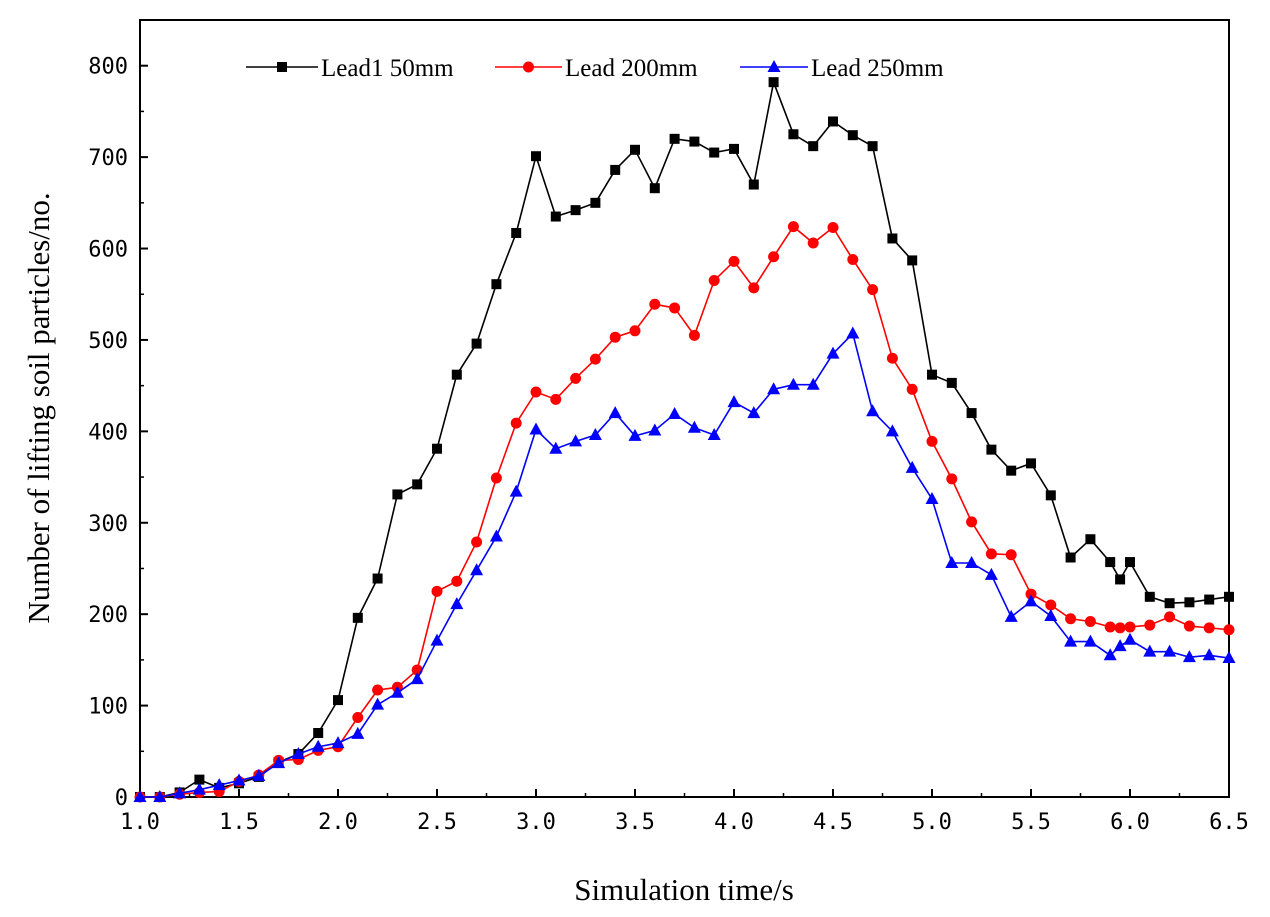 Image resolution: width=1270 pixels, height=917 pixels. Describe the element at coordinates (38, 407) in the screenshot. I see `y-axis-title: Number of lifting soil particles/no.` at that location.